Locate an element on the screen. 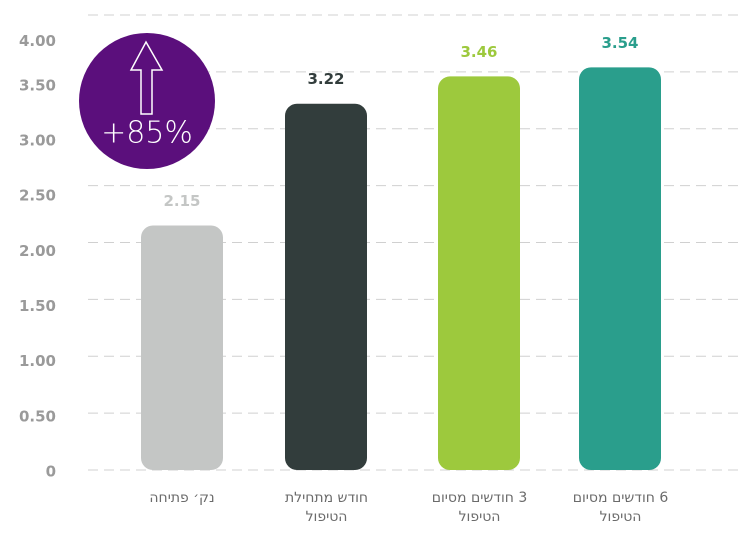  x-tick-label: 3 חודשים מסיום הטיפול is located at coordinates (479, 507).